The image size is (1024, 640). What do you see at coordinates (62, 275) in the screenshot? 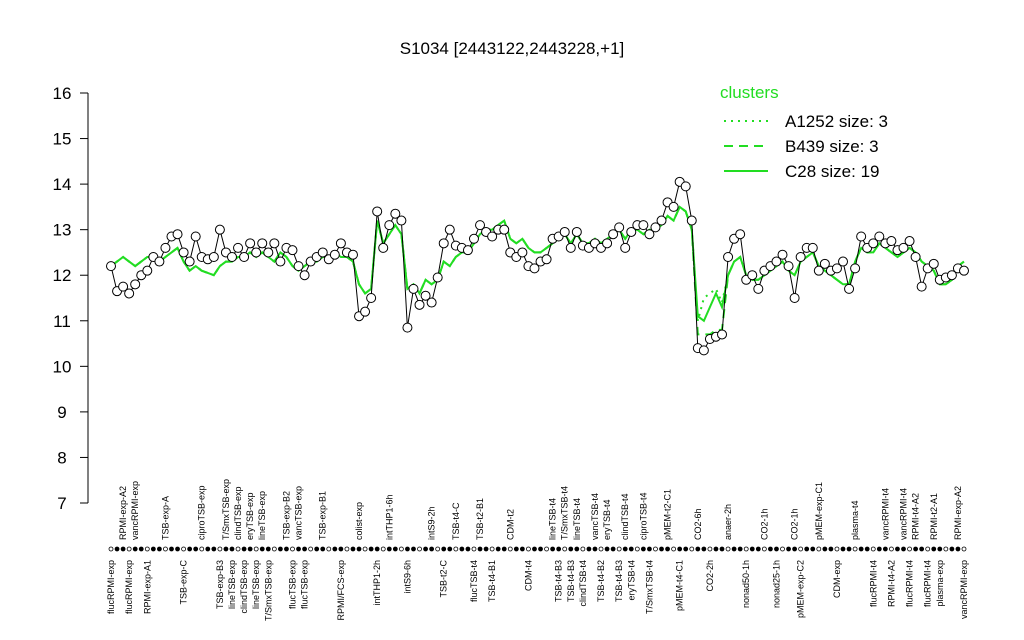
I see `y-tick-label: 12` at bounding box center [62, 275].